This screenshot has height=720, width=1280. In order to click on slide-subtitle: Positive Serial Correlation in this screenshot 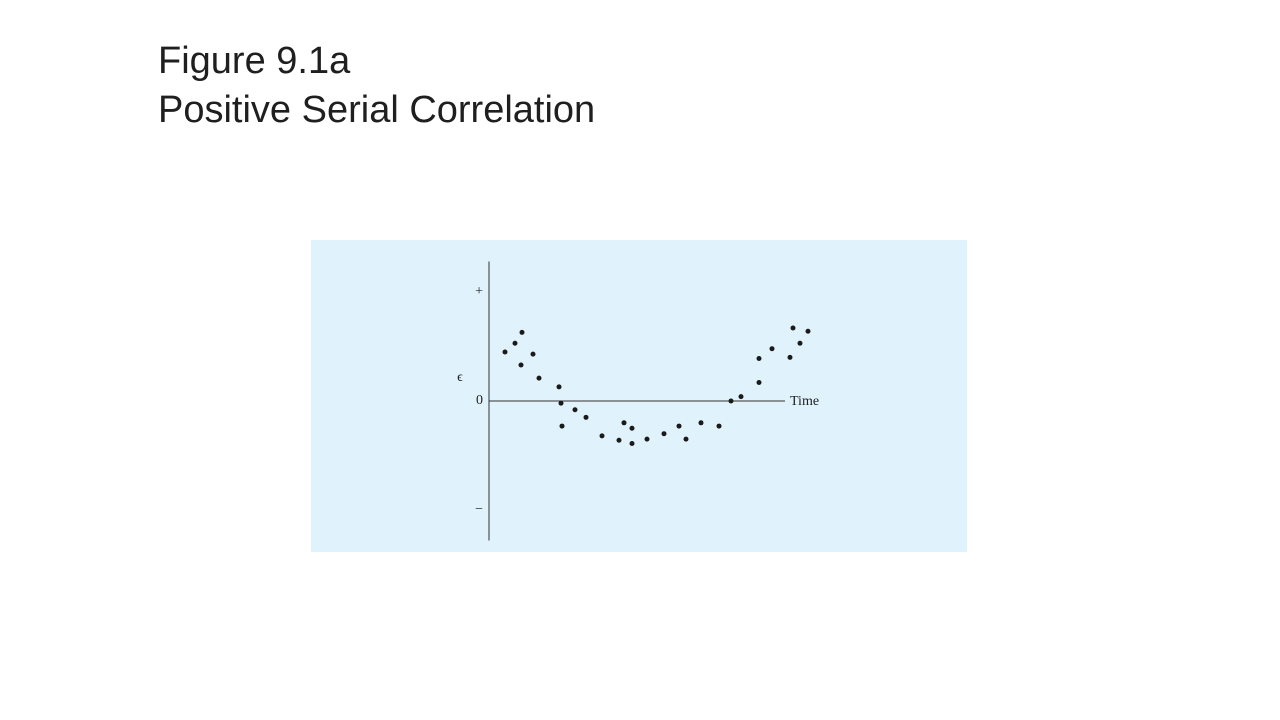, I will do `click(377, 110)`.